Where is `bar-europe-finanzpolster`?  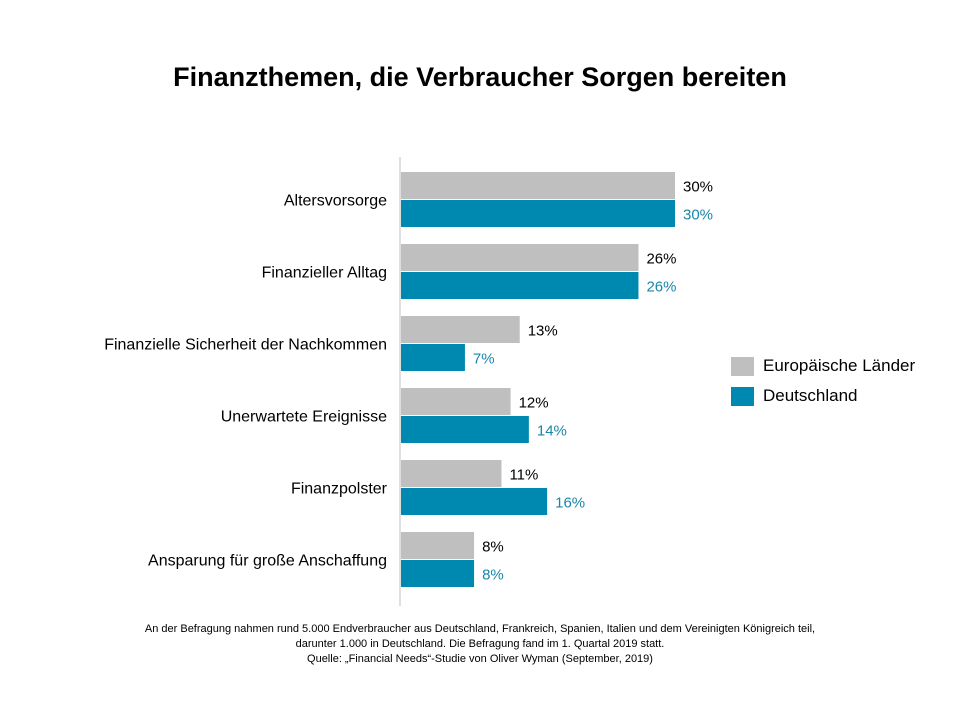
bar-europe-finanzpolster is located at coordinates (451, 473).